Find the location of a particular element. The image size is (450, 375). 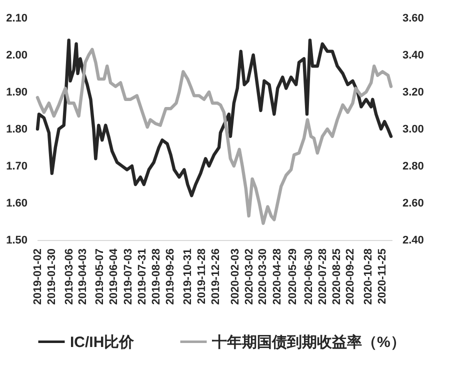

x-tick-label: 2019-07-03 is located at coordinates (128, 276).